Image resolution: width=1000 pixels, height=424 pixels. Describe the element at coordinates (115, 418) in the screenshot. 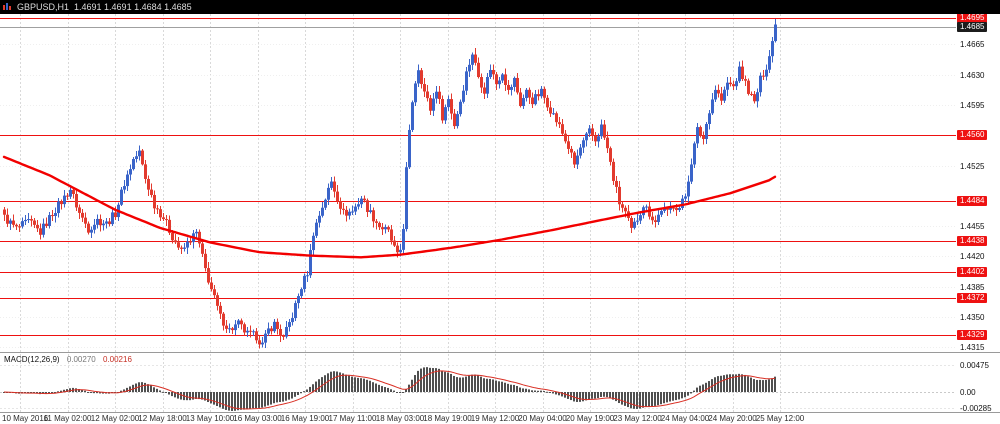

I see `time-axis-label: 12 May 02:00` at that location.